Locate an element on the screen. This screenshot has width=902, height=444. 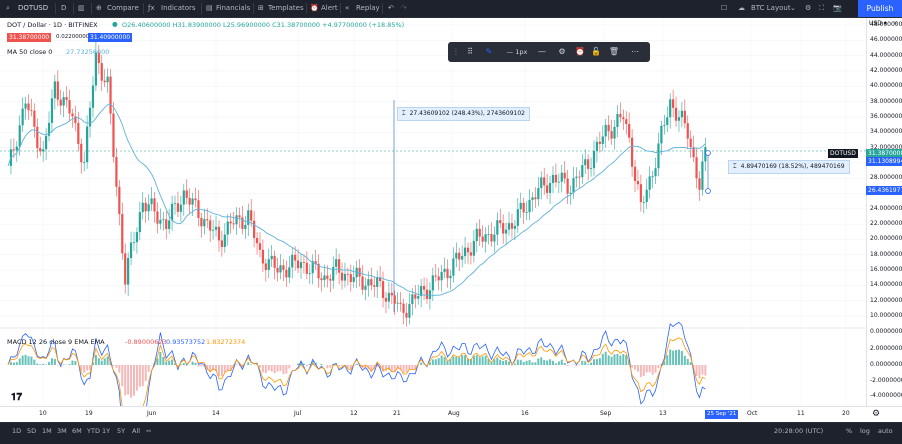
symbol-search-icon: ⌕ is located at coordinates (8, 8).